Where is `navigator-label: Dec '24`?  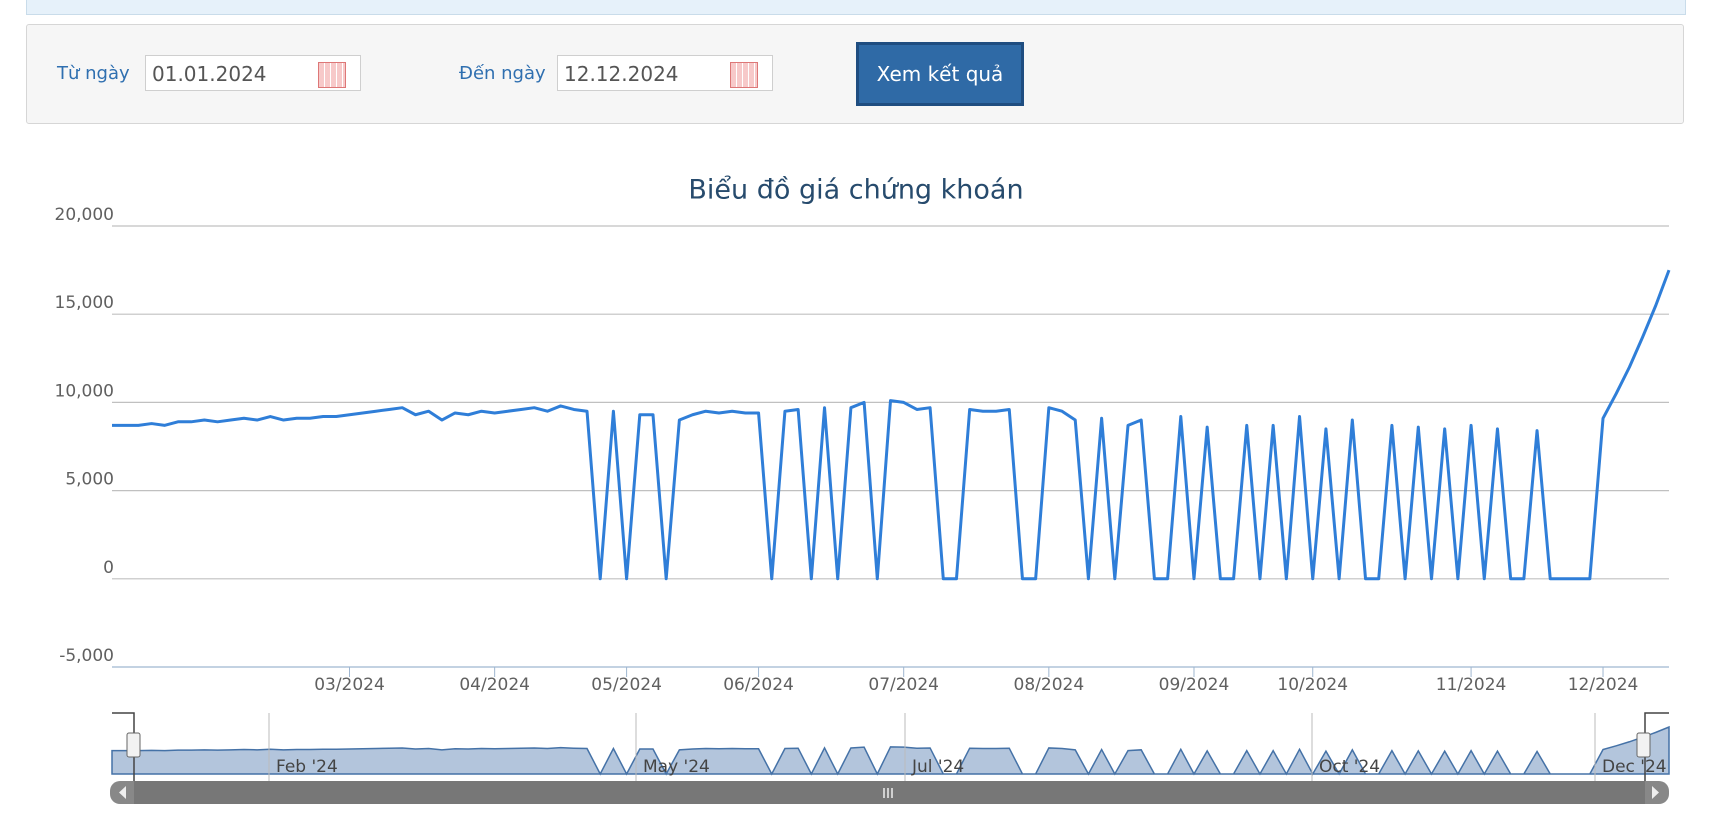 navigator-label: Dec '24 is located at coordinates (1634, 767).